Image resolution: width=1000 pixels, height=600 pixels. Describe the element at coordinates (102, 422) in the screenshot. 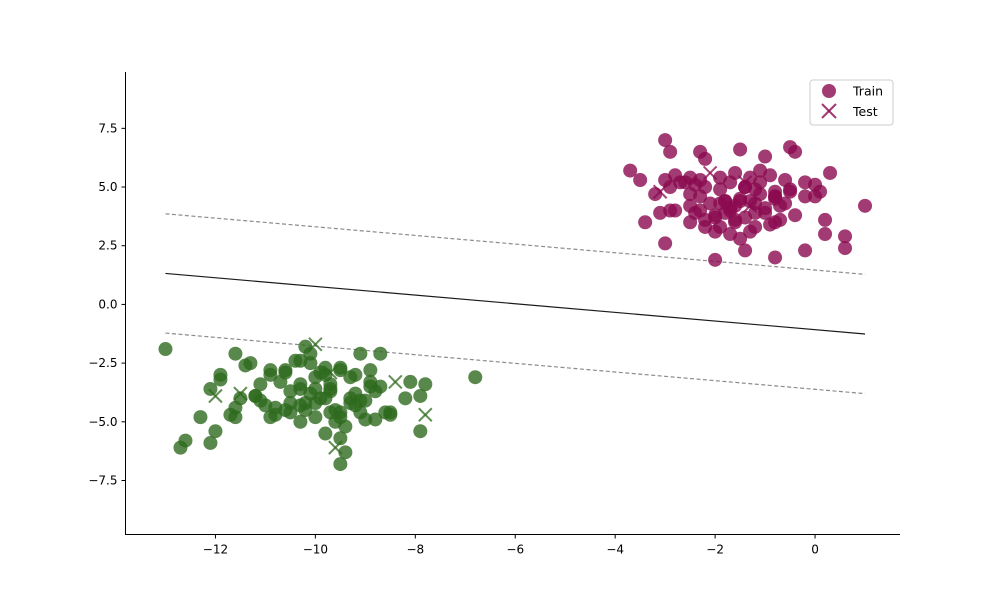

I see `y-tick-label: −5.0` at that location.